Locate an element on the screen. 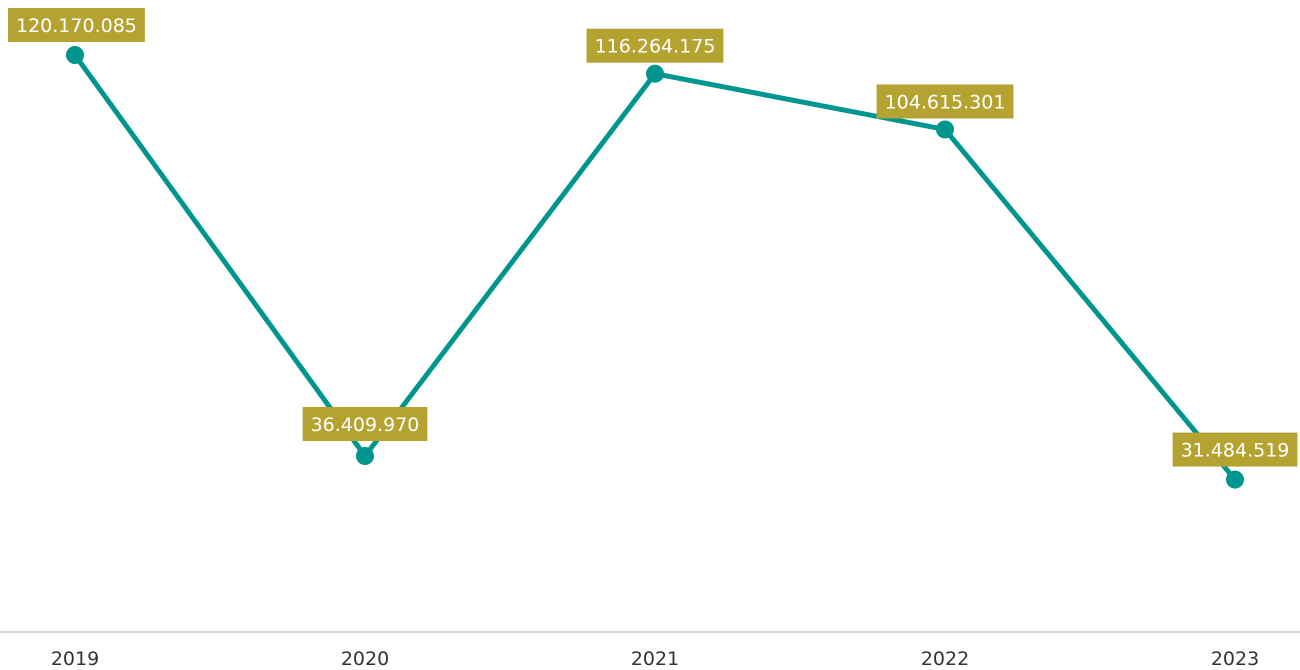 Image resolution: width=1300 pixels, height=670 pixels. x-tick-label-2021: 2021 is located at coordinates (655, 659).